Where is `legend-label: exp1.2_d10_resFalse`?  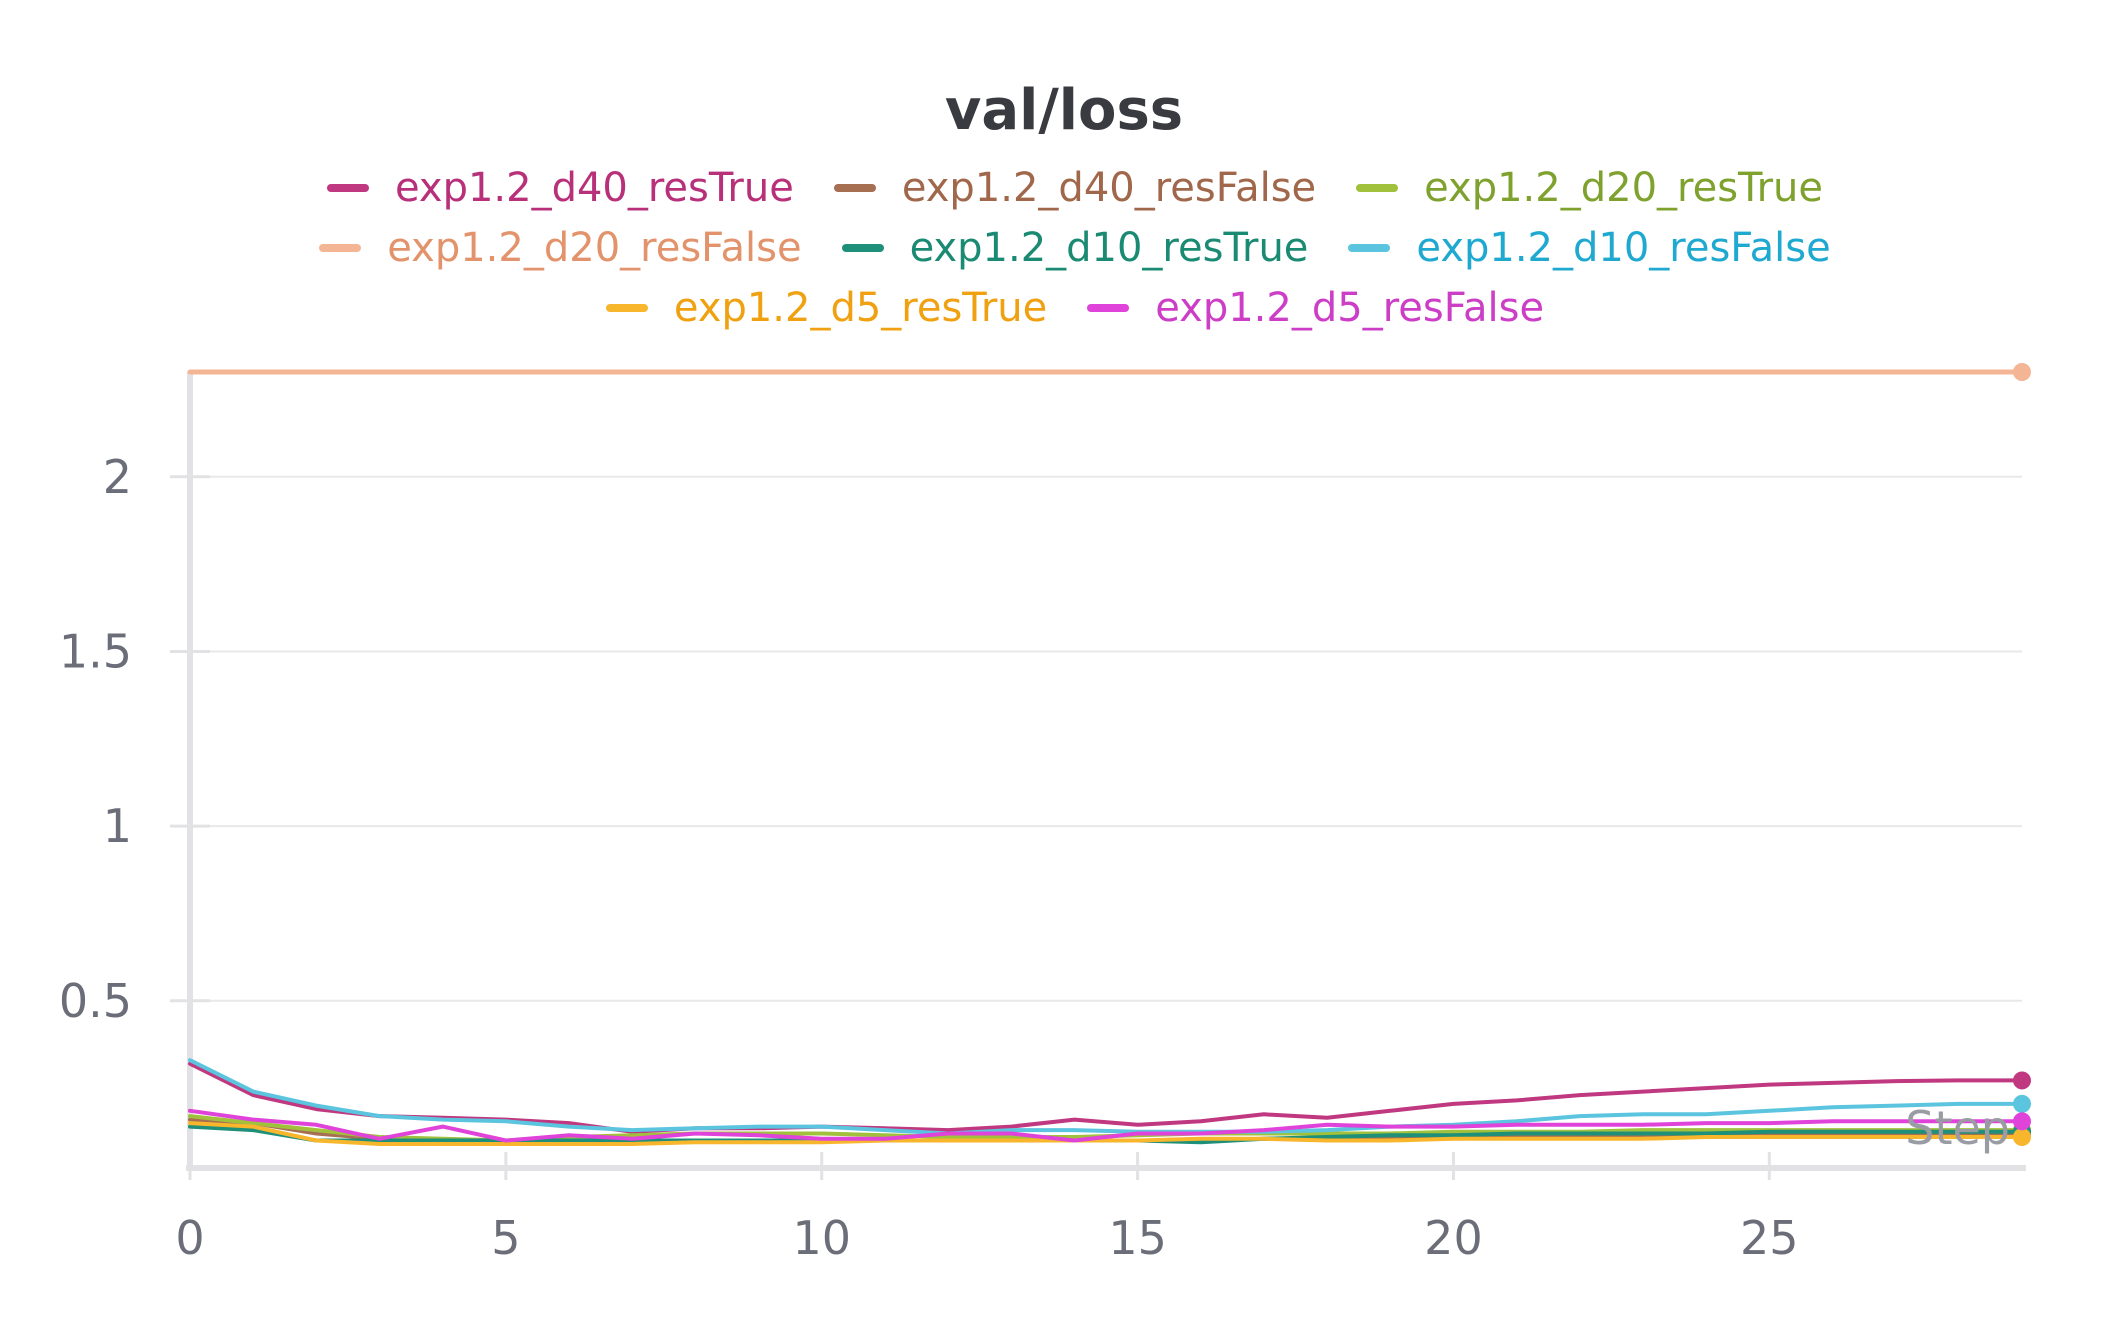
legend-label: exp1.2_d10_resFalse is located at coordinates (1623, 248).